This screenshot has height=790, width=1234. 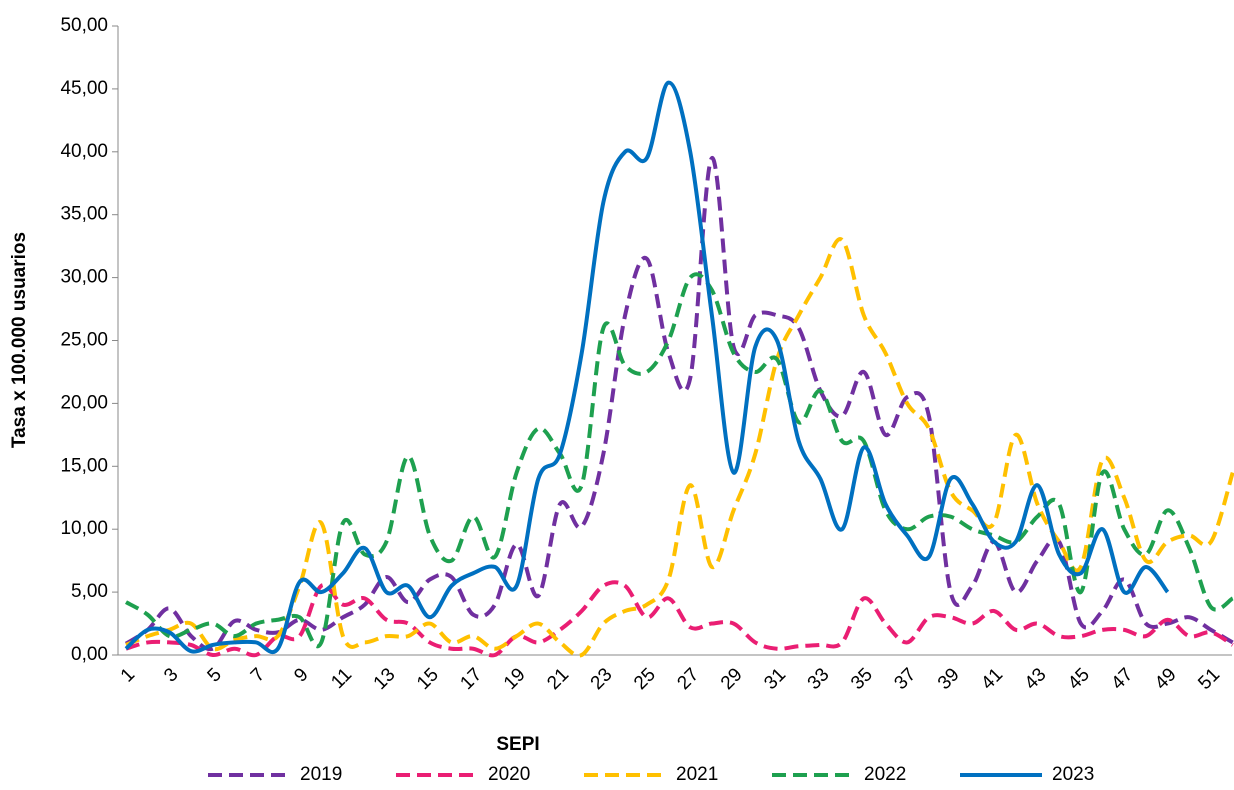 What do you see at coordinates (949, 679) in the screenshot?
I see `x-tick-label: 39` at bounding box center [949, 679].